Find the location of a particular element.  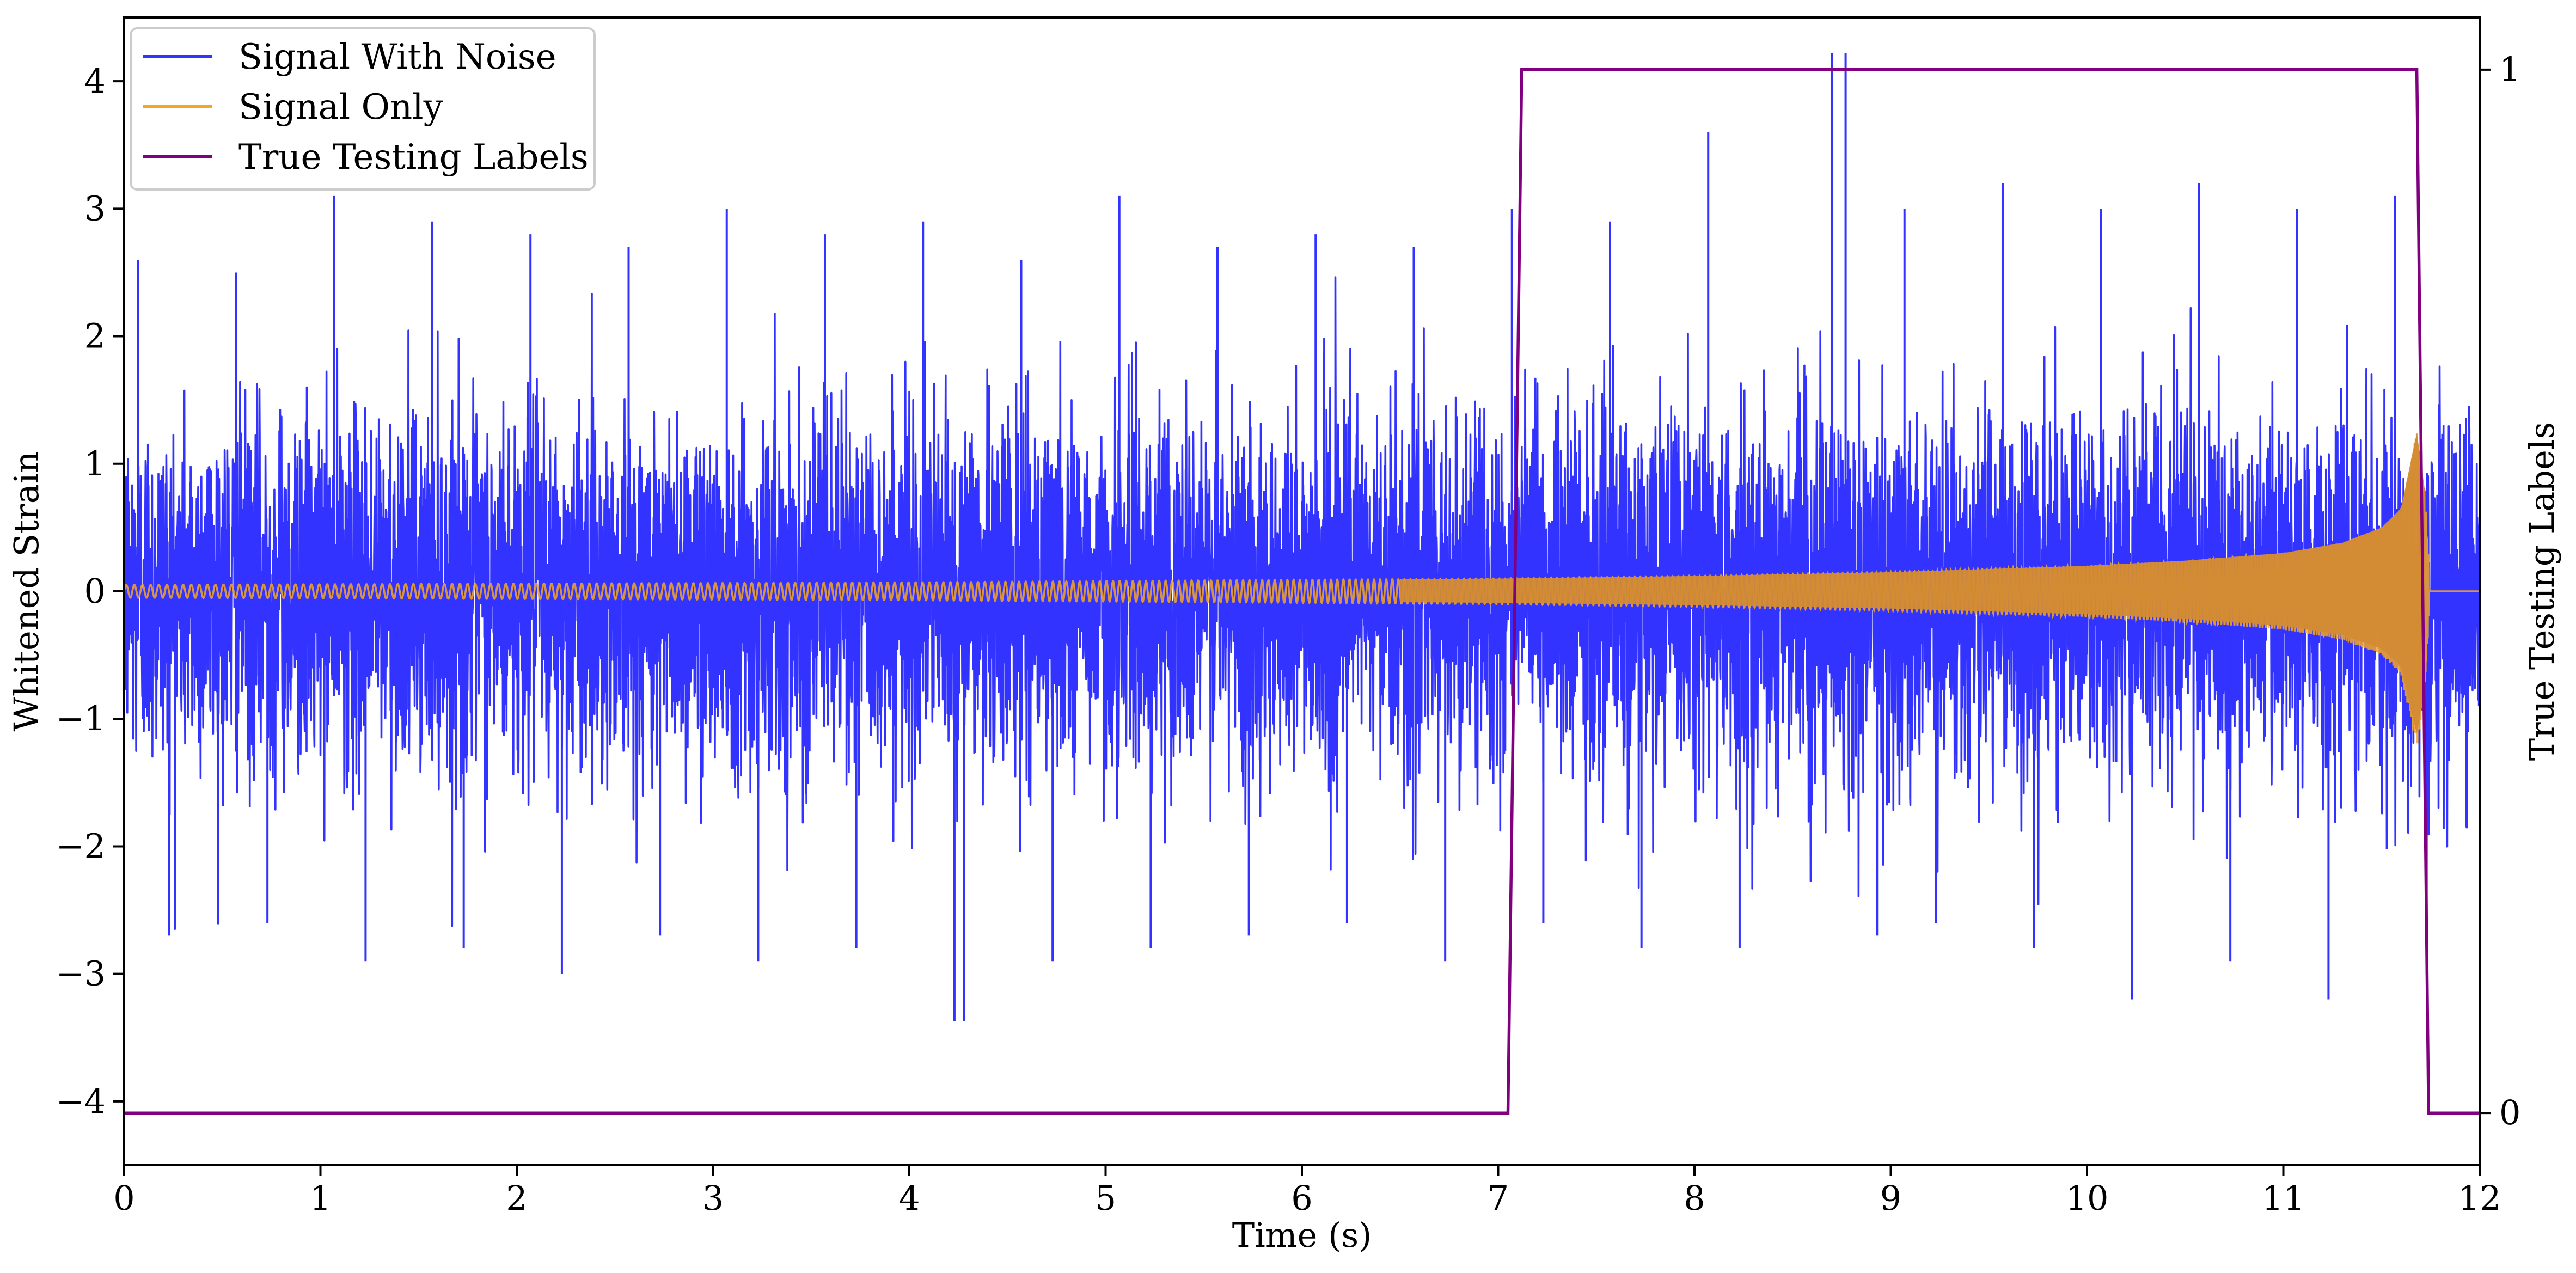

y-tick-label: −1 is located at coordinates (81, 719).